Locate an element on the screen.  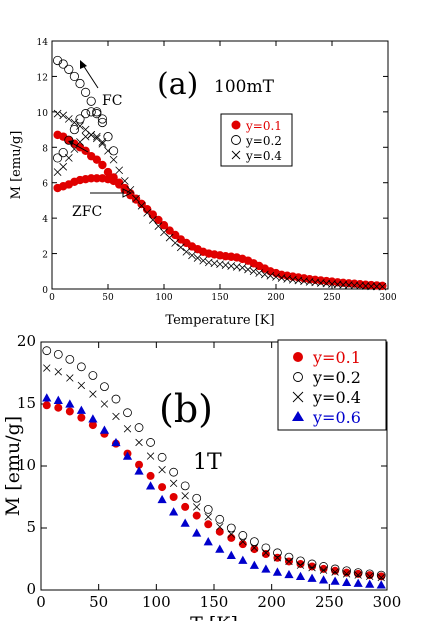
zfc-annotation: ZFC is located at coordinates (87, 212).